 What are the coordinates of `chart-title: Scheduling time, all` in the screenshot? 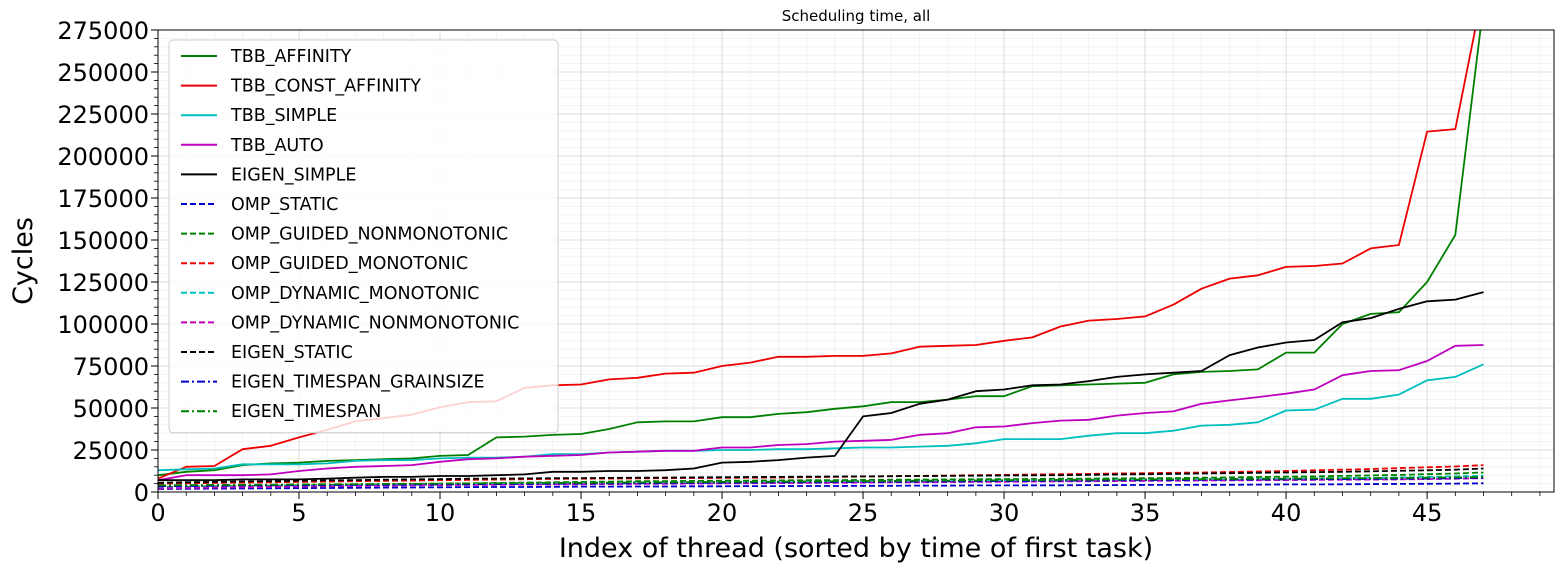 It's located at (856, 16).